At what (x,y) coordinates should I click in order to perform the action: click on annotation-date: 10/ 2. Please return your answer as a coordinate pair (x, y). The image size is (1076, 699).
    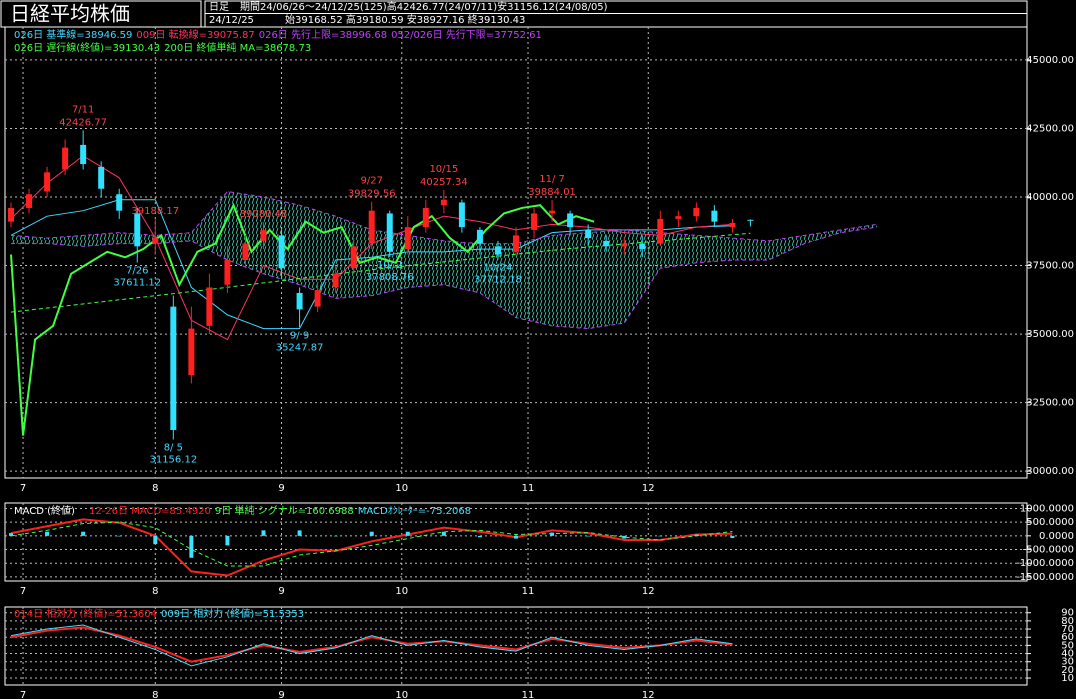
    Looking at the image, I should click on (390, 265).